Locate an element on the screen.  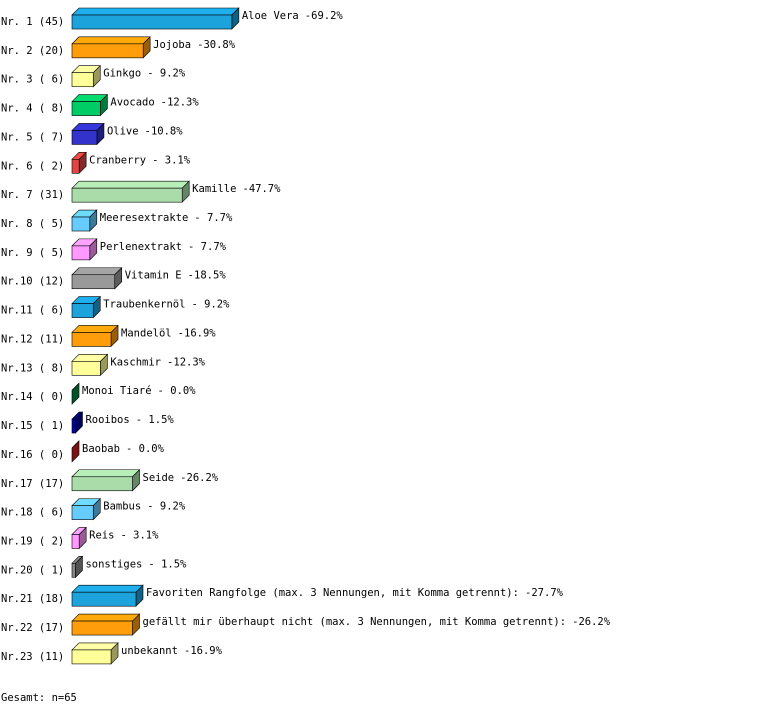
rank-label: Nr. 8 ( 5) is located at coordinates (32, 224).